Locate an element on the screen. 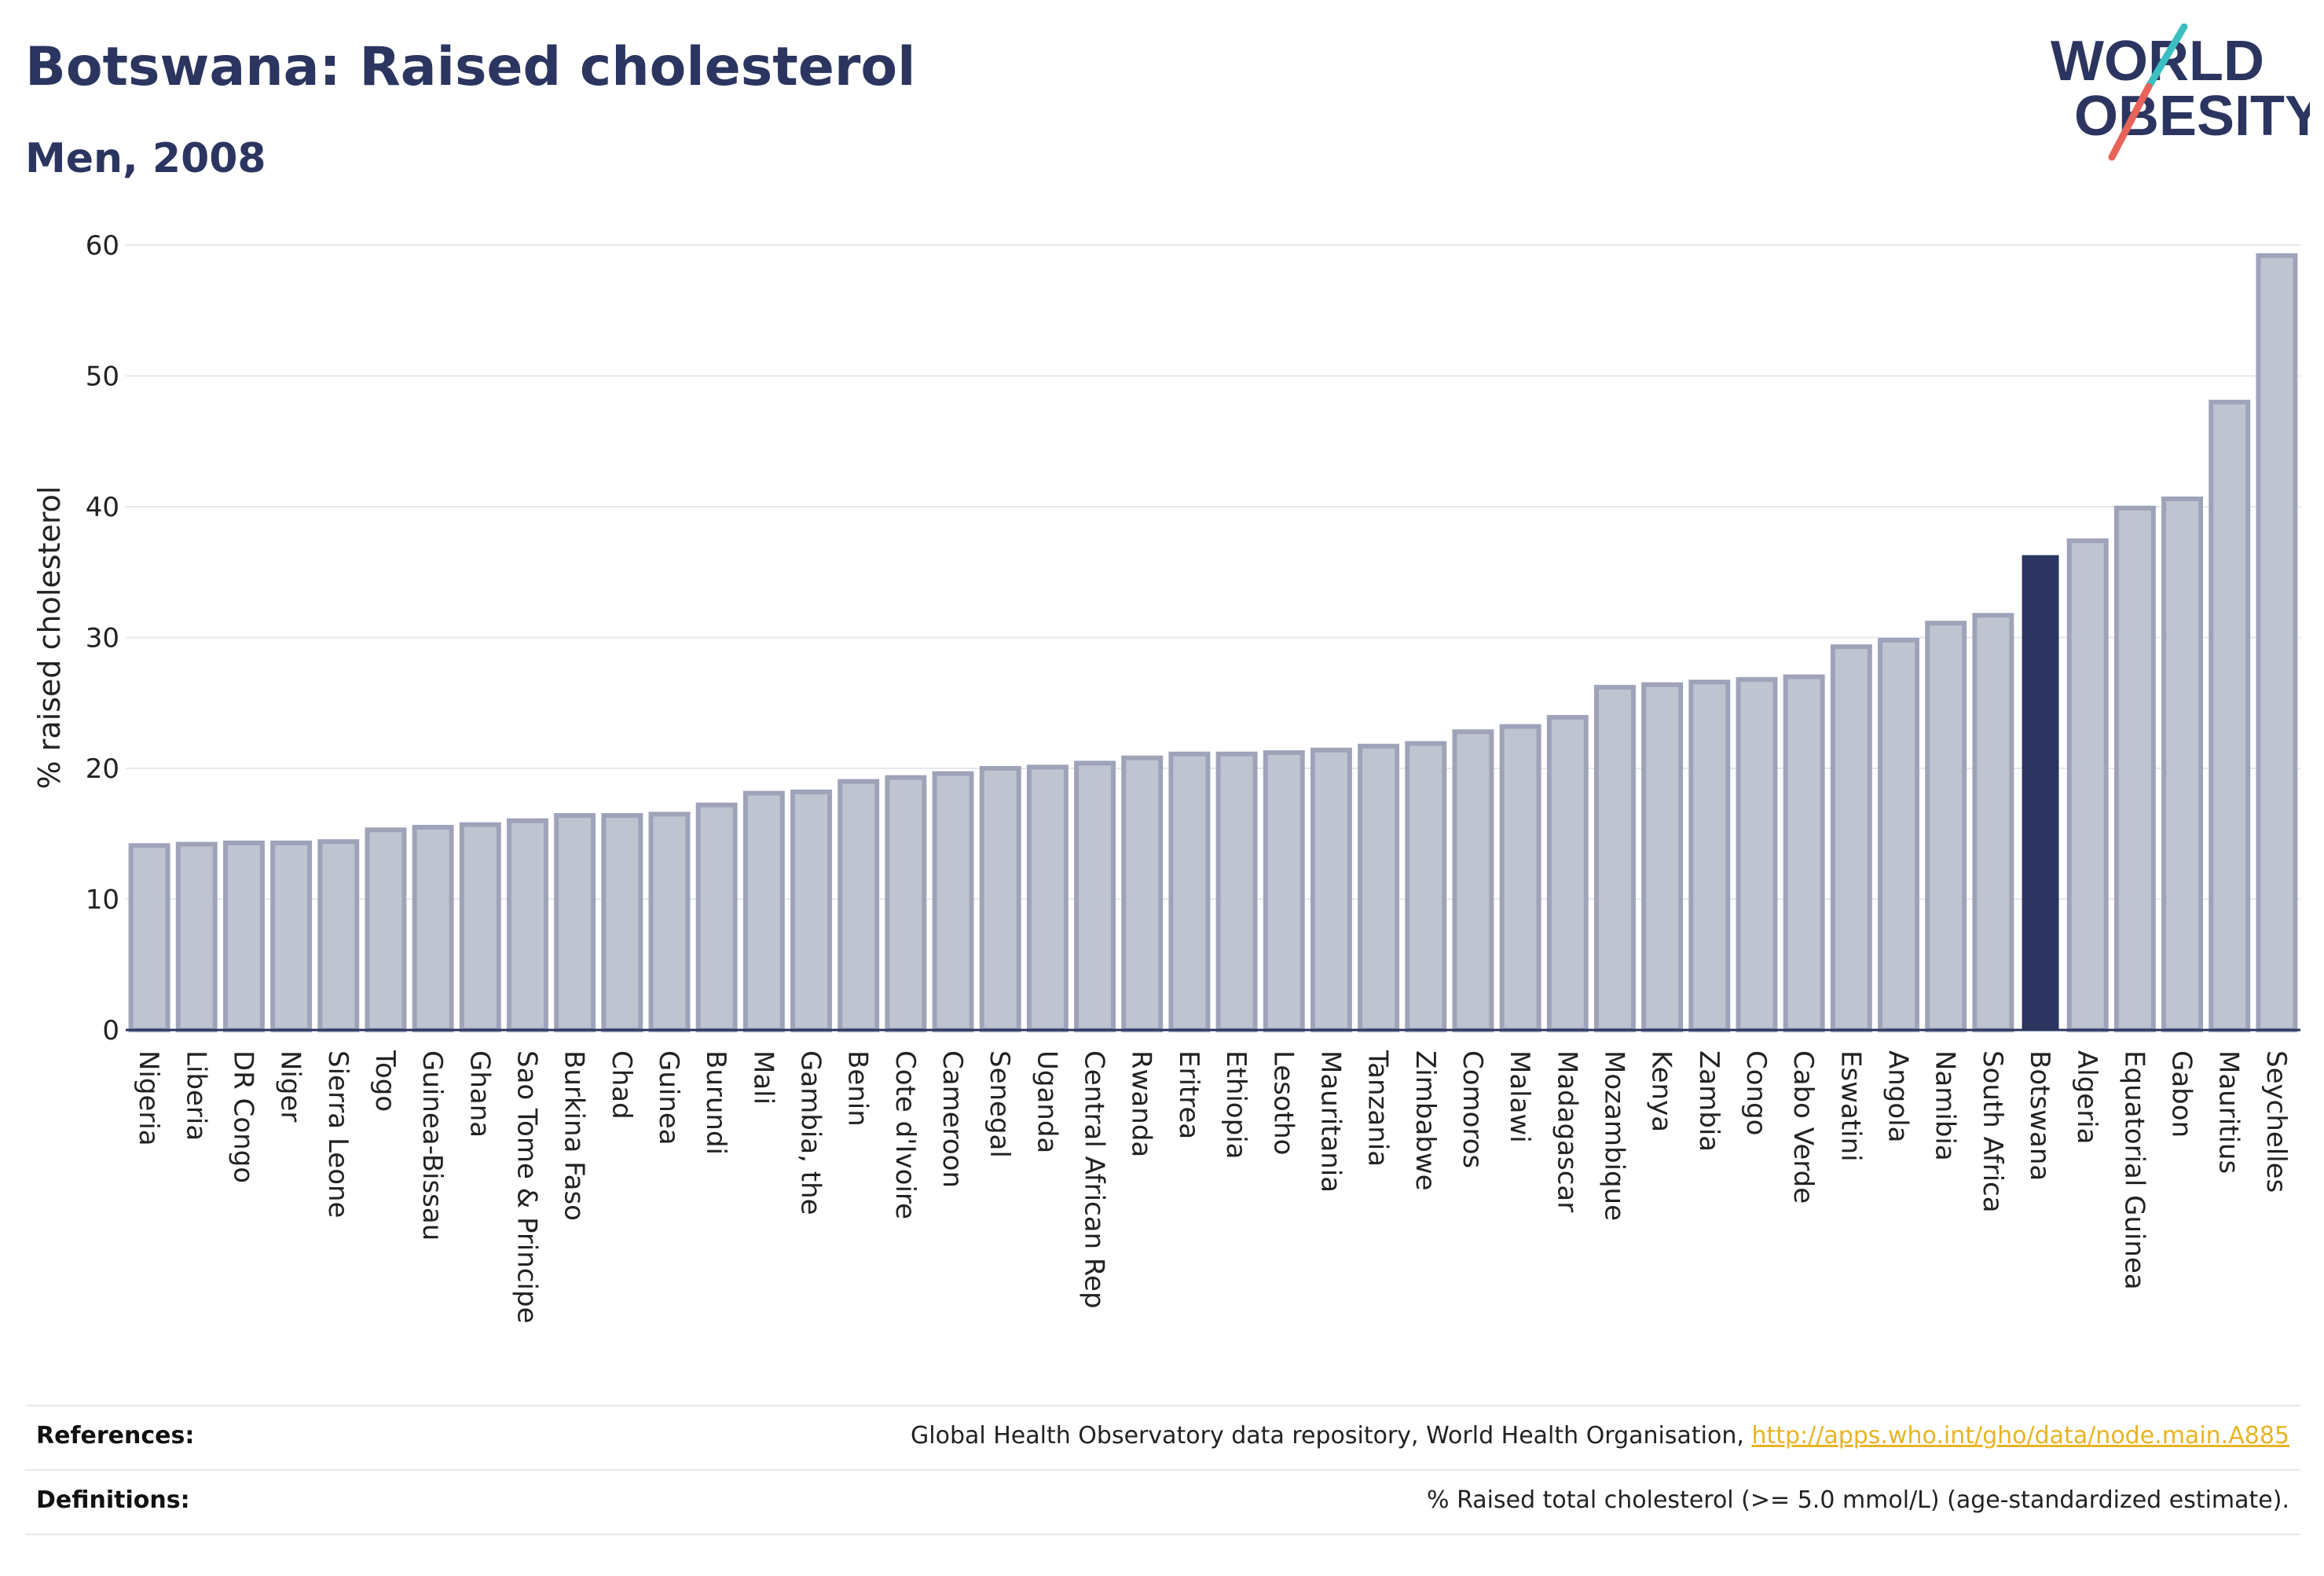  x-tick-label: Mali is located at coordinates (763, 1077).